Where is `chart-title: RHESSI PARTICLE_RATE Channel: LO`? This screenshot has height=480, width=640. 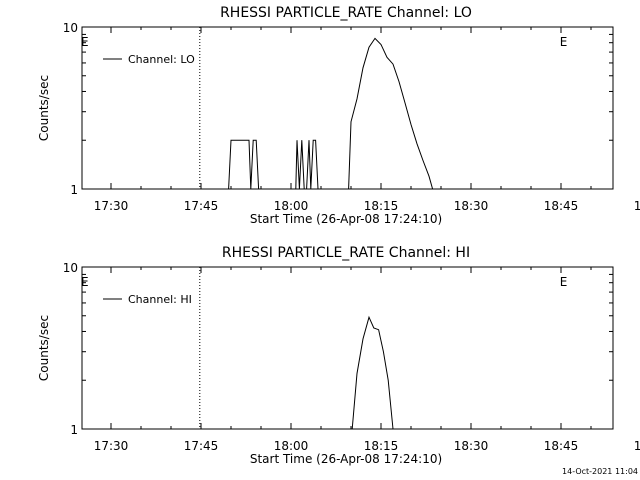
chart-title: RHESSI PARTICLE_RATE Channel: LO is located at coordinates (346, 13).